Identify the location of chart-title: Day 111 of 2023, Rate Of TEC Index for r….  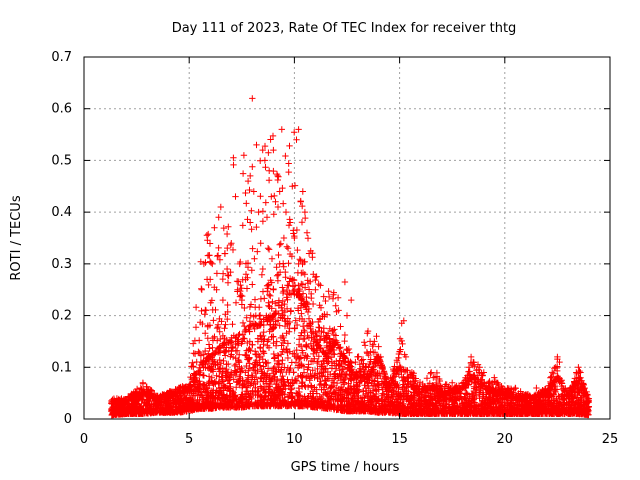
(344, 28).